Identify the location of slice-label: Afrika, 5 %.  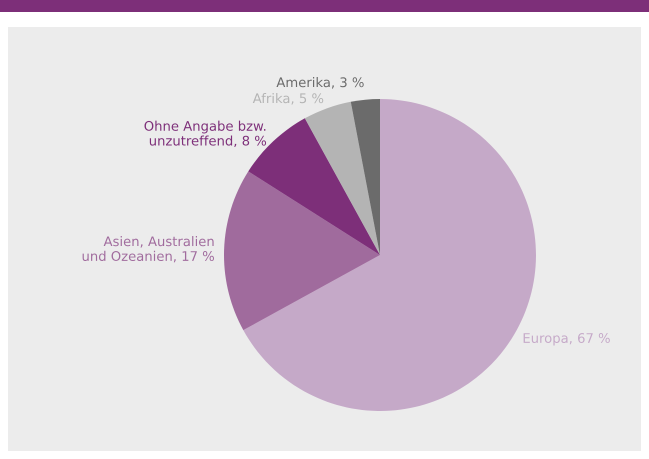
(288, 99).